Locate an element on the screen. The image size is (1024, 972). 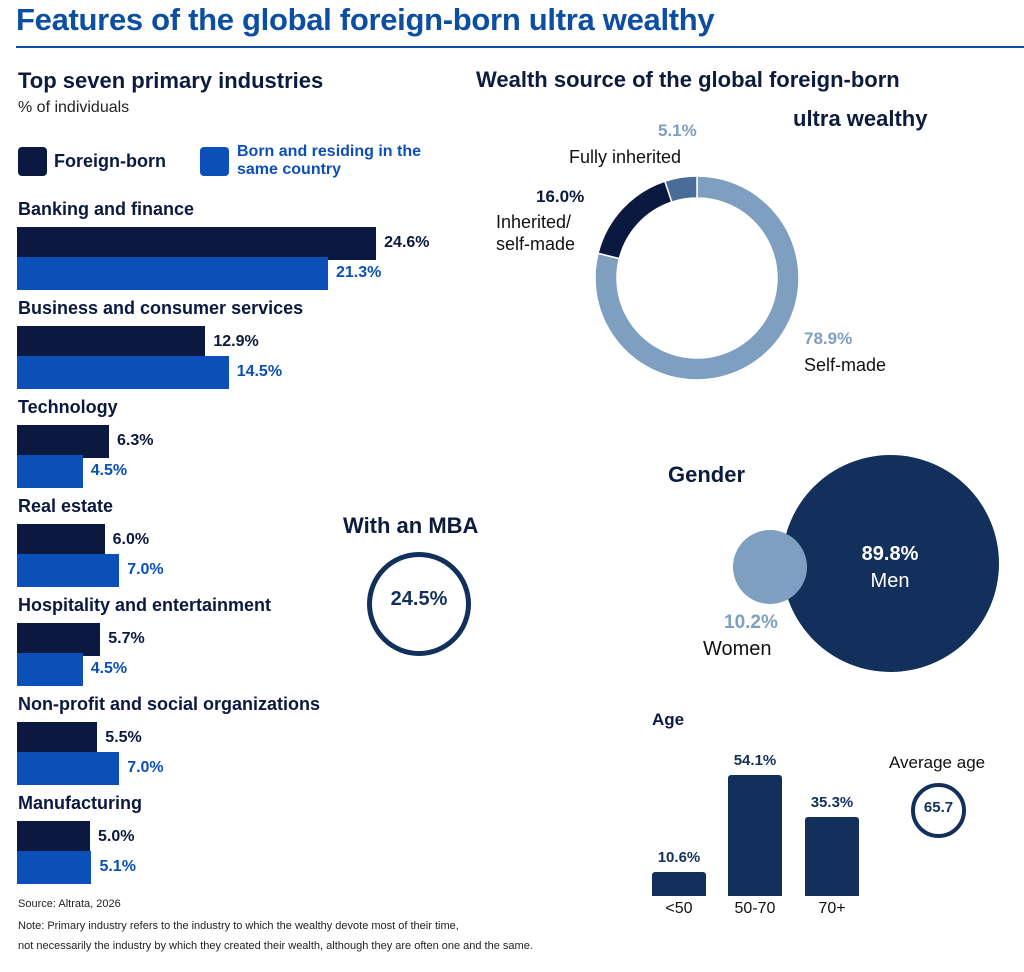
mba-title: With an MBA is located at coordinates (411, 525).